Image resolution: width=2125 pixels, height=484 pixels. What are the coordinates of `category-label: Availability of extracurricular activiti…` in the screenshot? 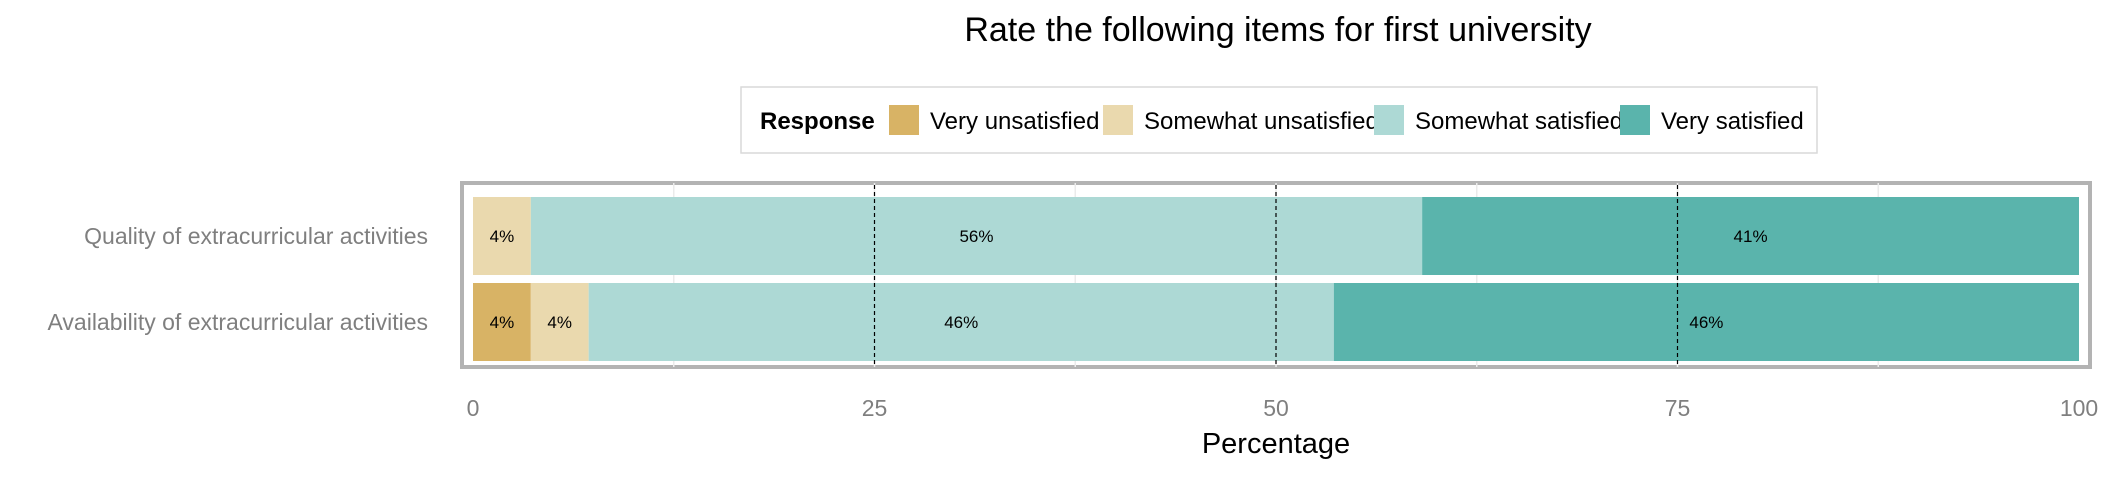 It's located at (238, 322).